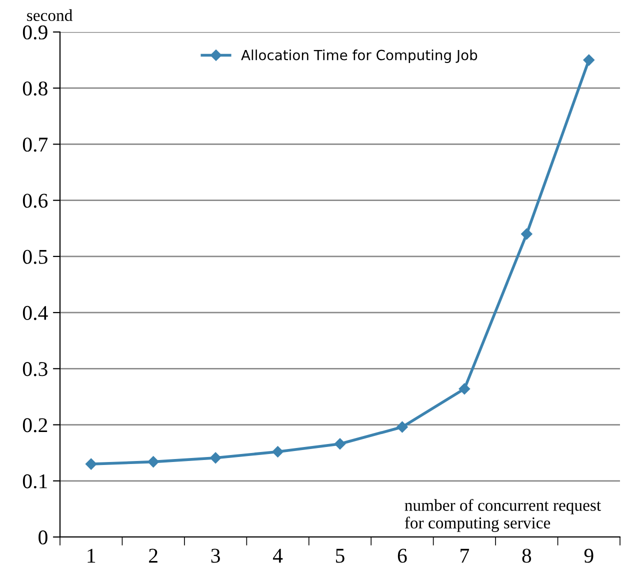 This screenshot has height=569, width=637. Describe the element at coordinates (35, 88) in the screenshot. I see `y-tick-label: 0.8` at that location.